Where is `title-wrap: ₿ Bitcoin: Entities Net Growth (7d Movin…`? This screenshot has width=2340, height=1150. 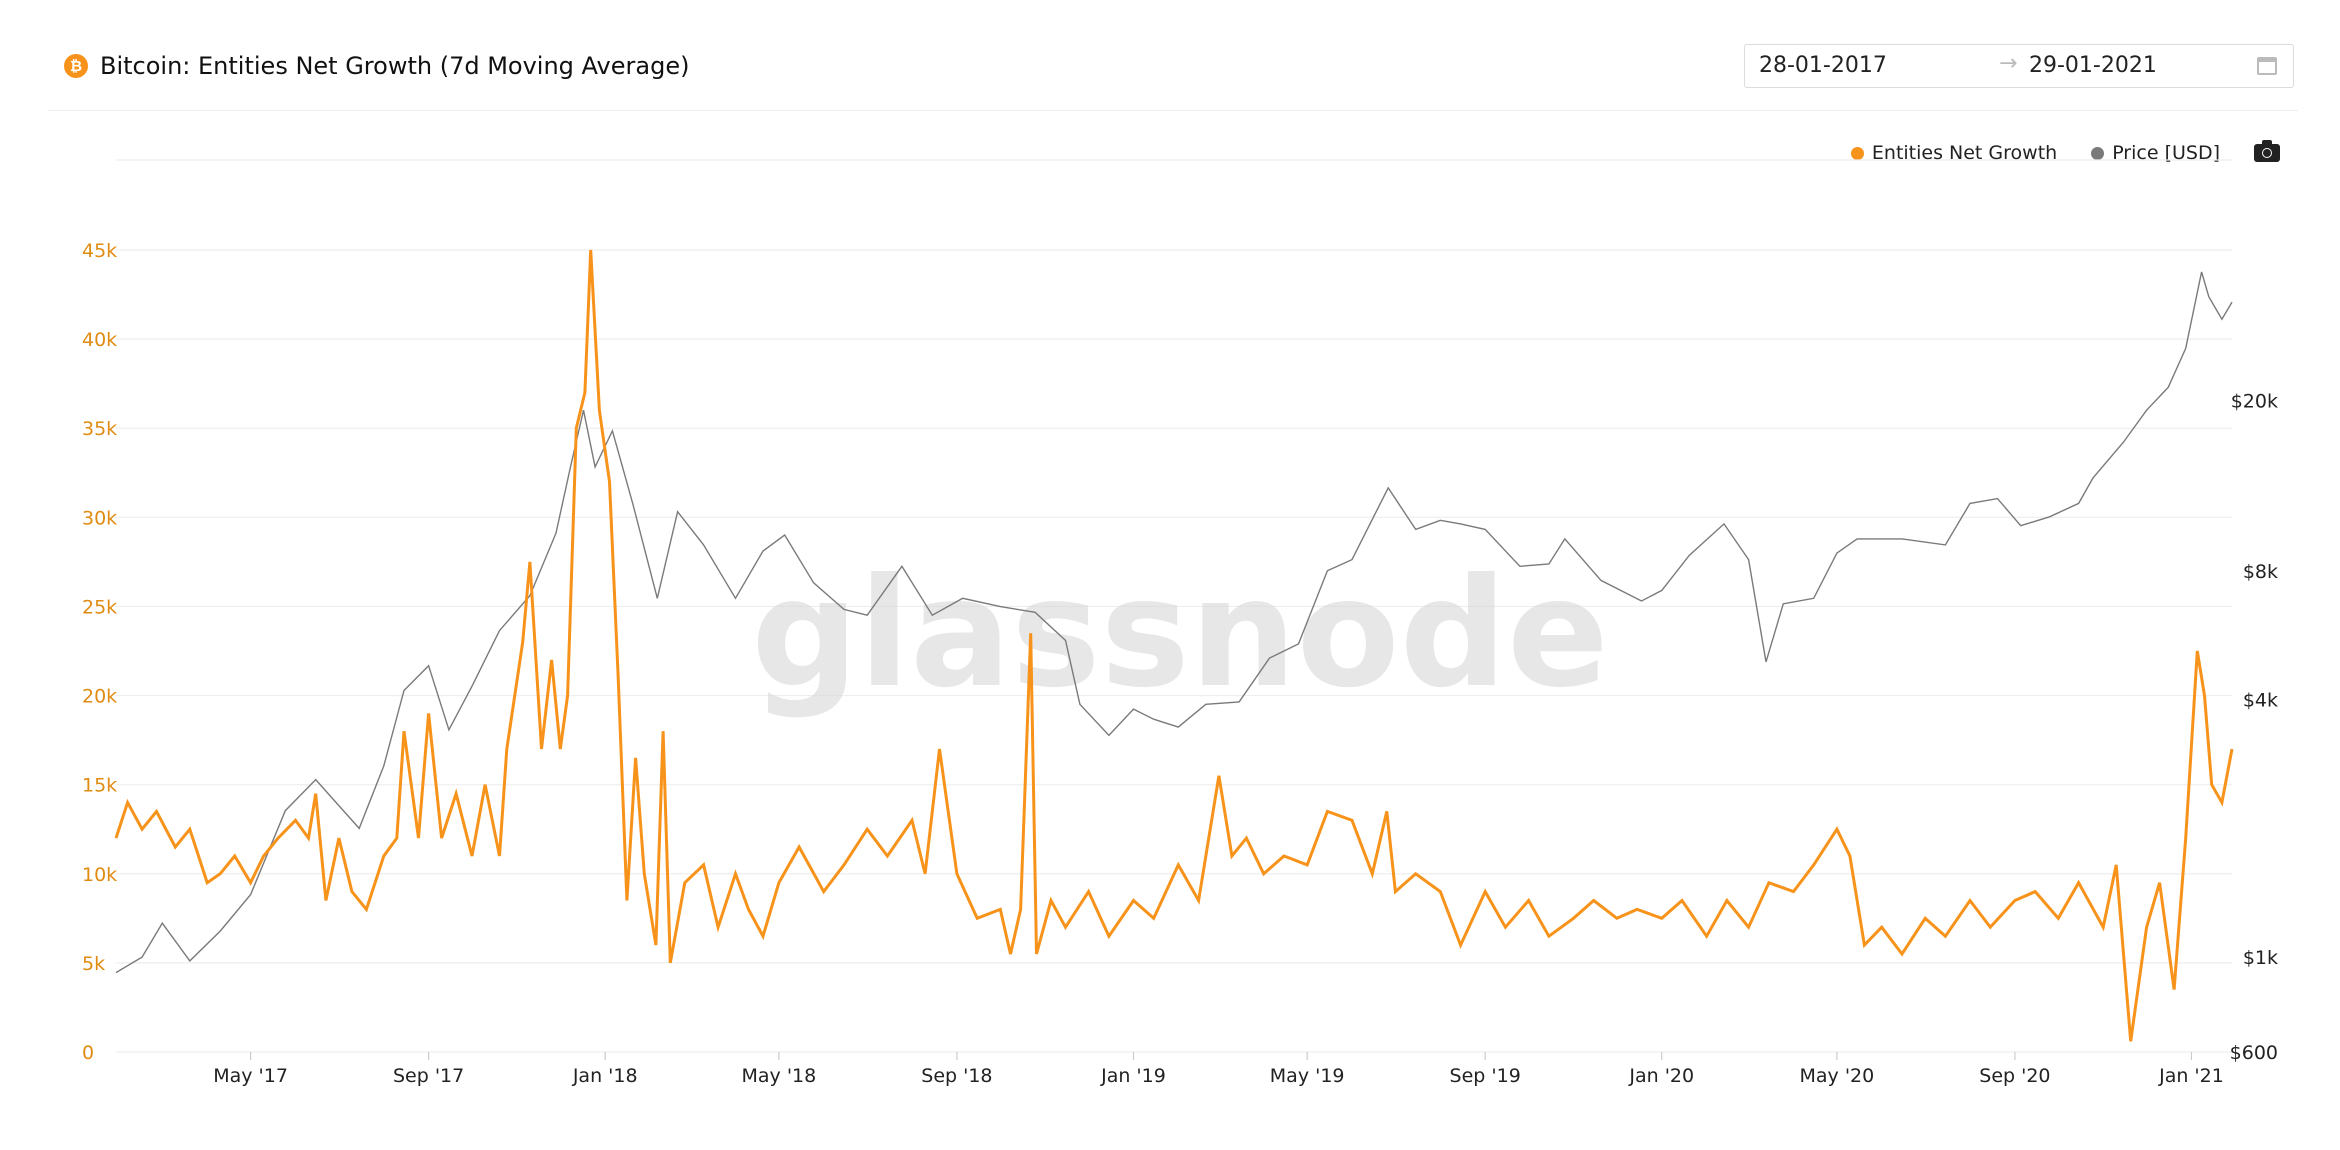
title-wrap: ₿ Bitcoin: Entities Net Growth (7d Movin… is located at coordinates (376, 66).